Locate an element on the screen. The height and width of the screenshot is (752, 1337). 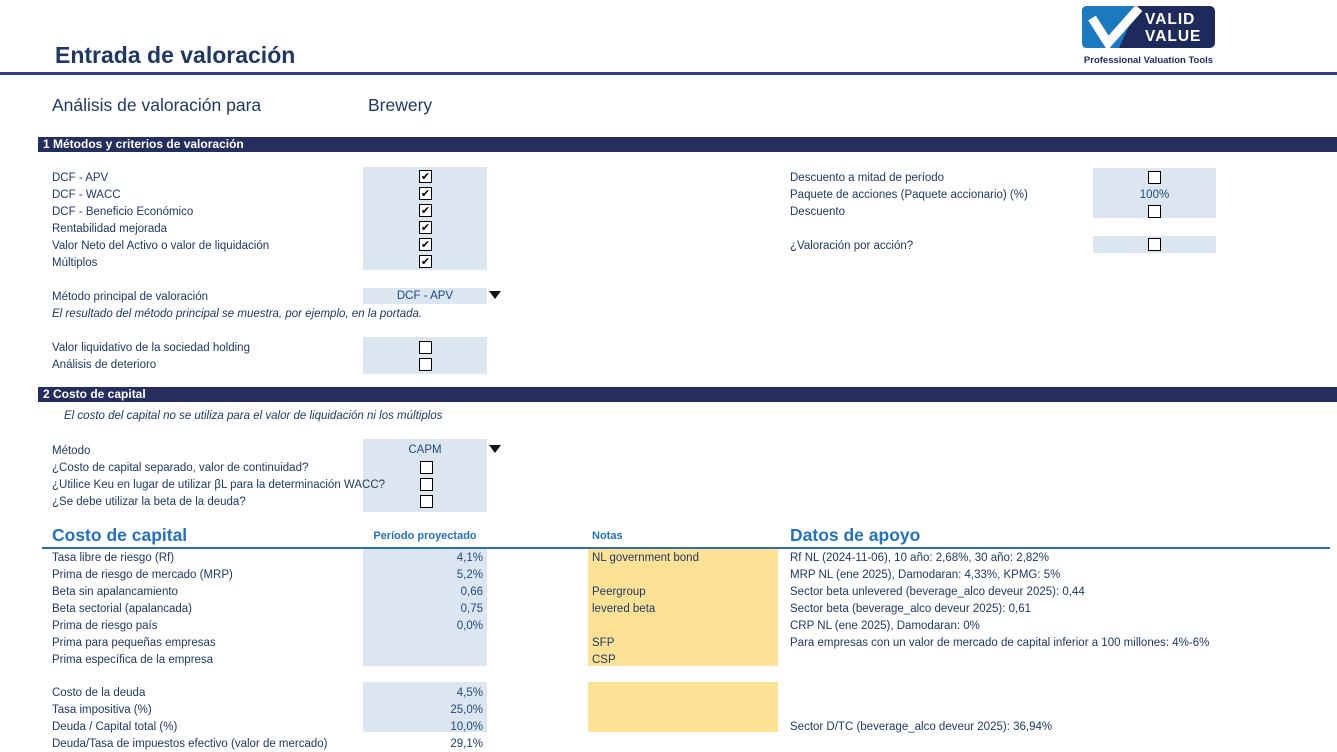
table-heading-cost-of-capital: Costo de capital is located at coordinates (120, 535).